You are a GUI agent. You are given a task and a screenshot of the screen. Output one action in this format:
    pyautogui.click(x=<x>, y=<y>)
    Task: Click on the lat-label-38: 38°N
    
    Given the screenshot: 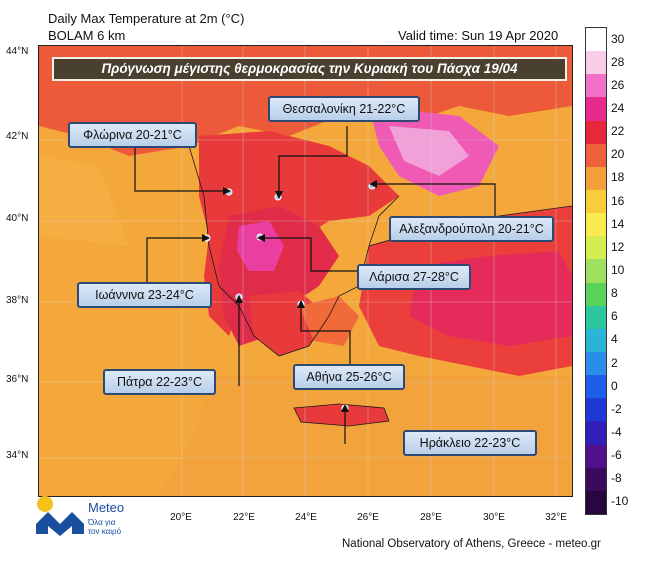 What is the action you would take?
    pyautogui.click(x=17, y=300)
    